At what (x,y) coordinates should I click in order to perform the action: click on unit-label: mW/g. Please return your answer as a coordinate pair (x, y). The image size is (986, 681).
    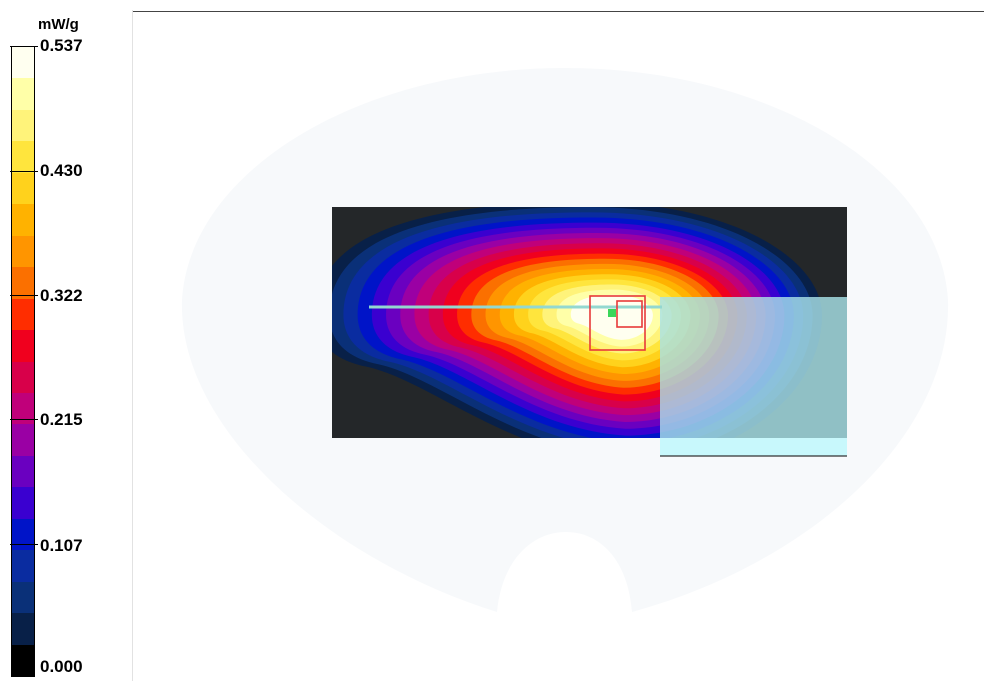
    Looking at the image, I should click on (58, 24).